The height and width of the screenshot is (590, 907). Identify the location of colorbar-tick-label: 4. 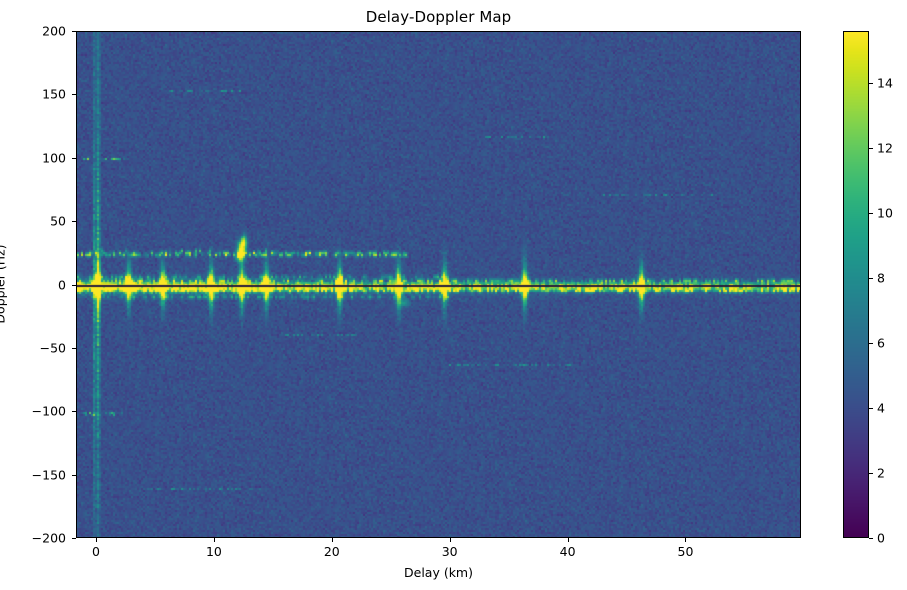
(881, 408).